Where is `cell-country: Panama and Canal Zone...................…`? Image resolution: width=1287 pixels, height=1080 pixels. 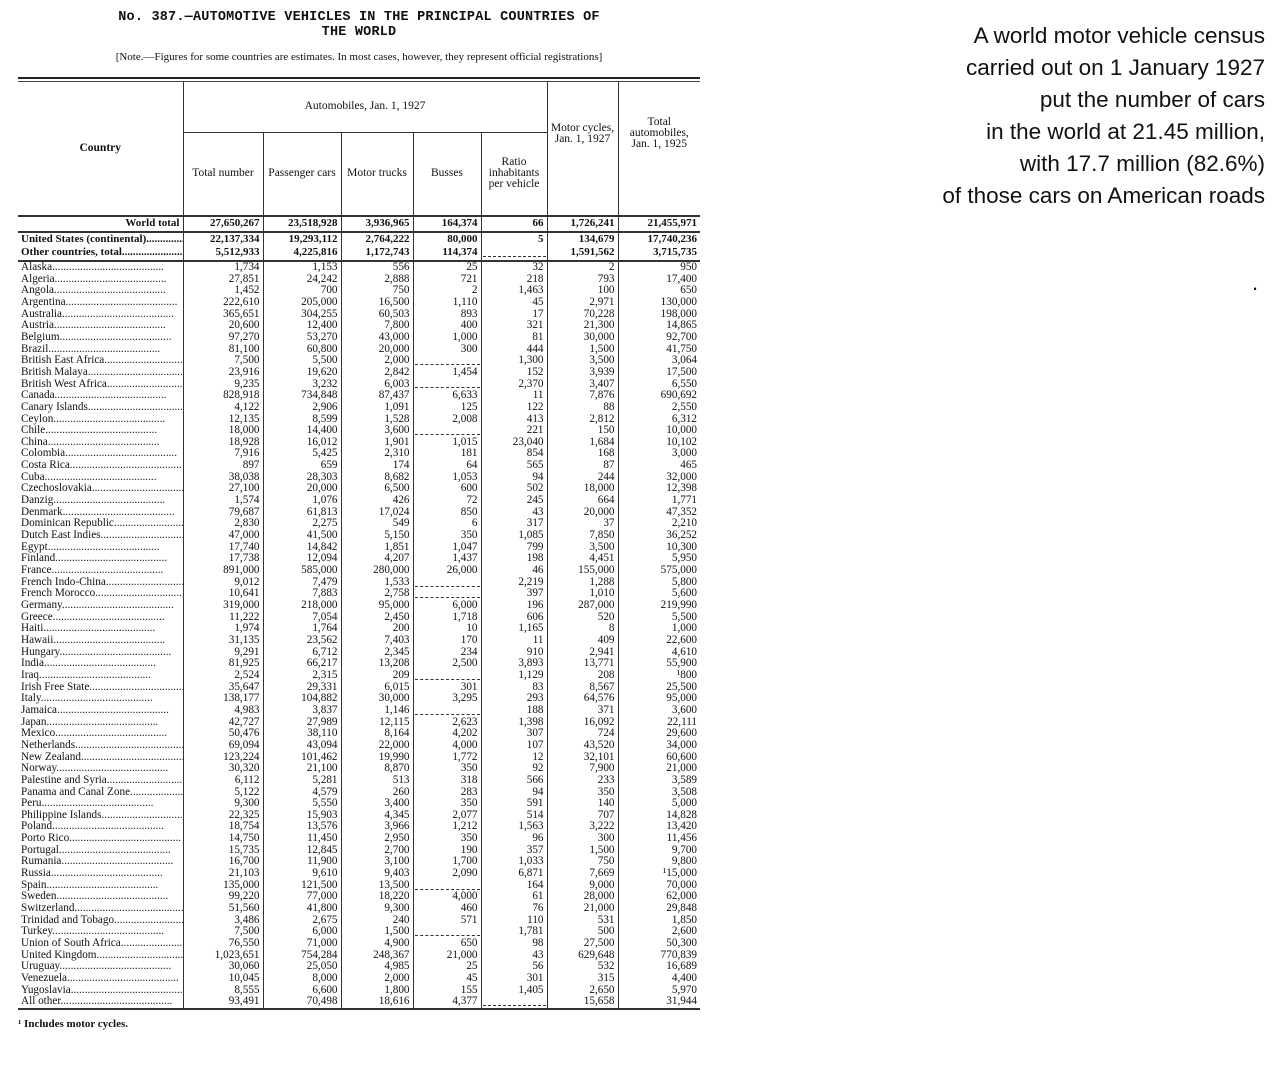 cell-country: Panama and Canal Zone...................… is located at coordinates (102, 792).